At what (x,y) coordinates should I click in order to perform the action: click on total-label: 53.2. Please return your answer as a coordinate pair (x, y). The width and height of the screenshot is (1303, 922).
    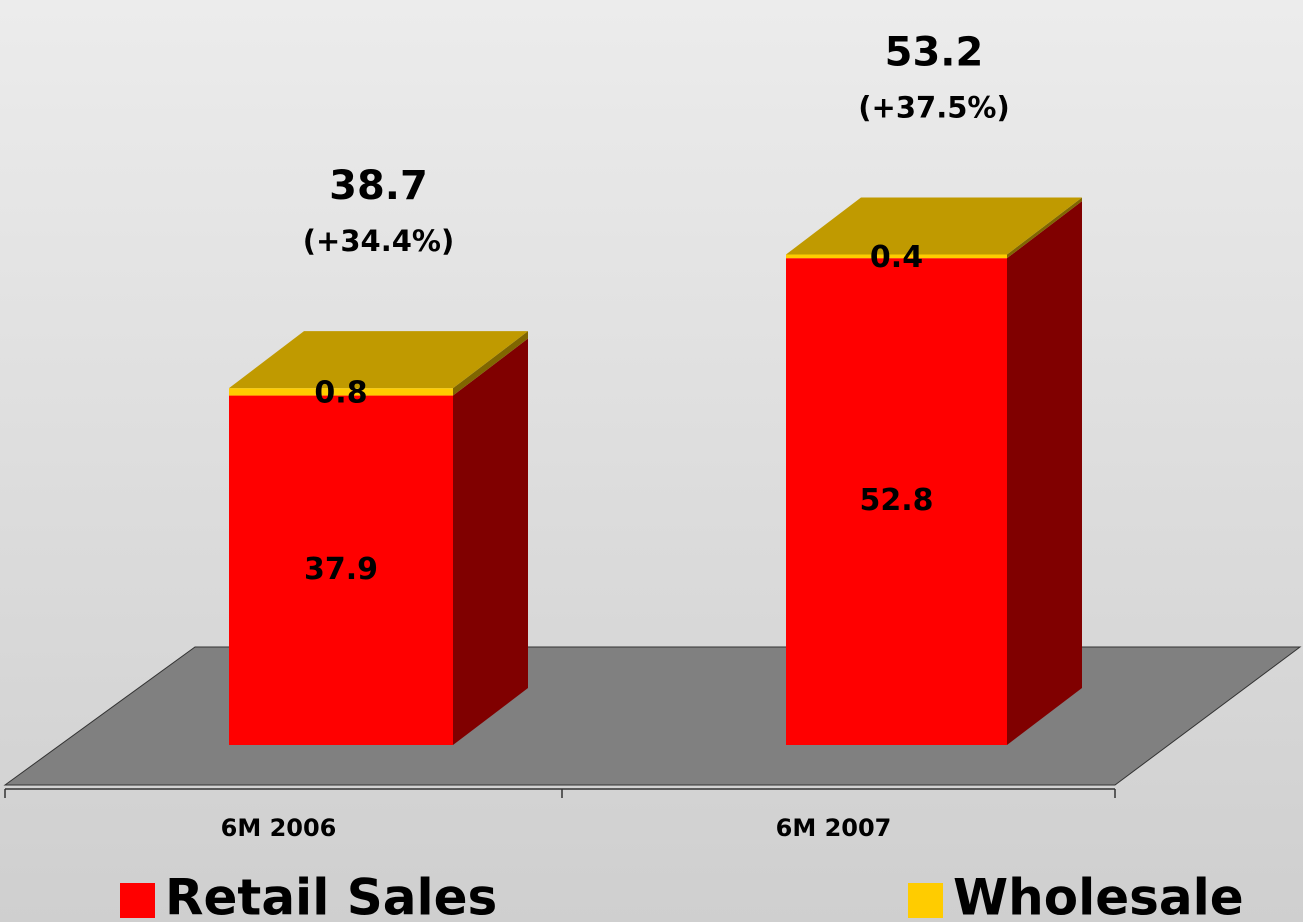
    Looking at the image, I should click on (934, 52).